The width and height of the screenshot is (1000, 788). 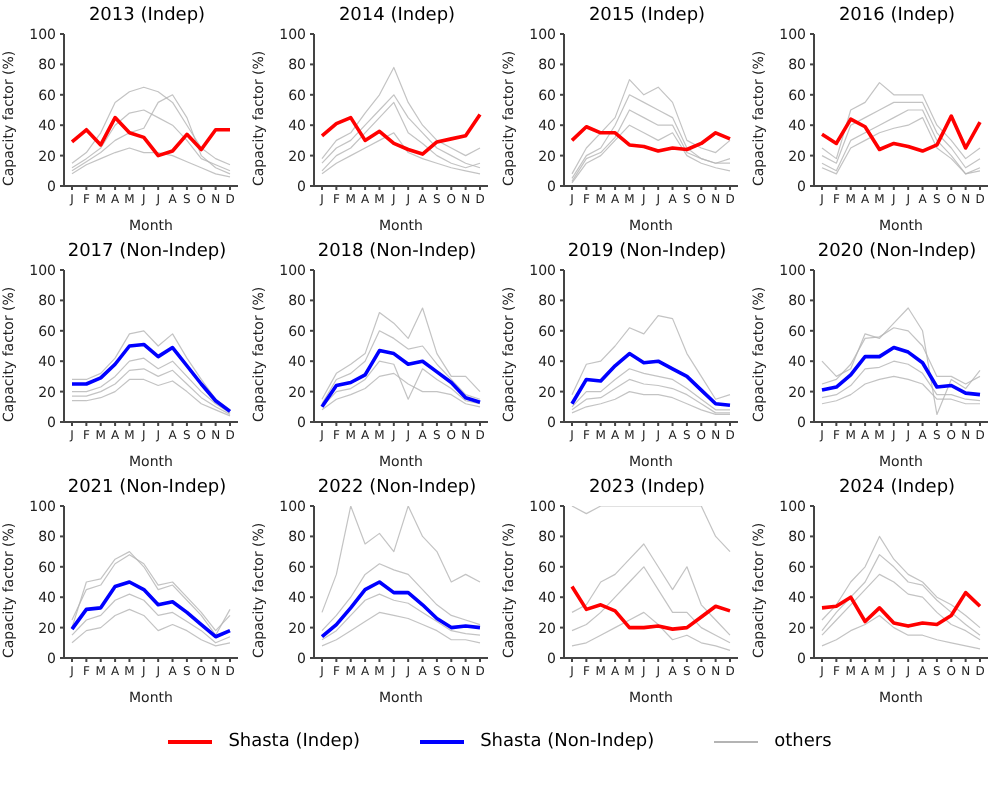 What do you see at coordinates (897, 488) in the screenshot?
I see `chart-title: 2024 (Indep)` at bounding box center [897, 488].